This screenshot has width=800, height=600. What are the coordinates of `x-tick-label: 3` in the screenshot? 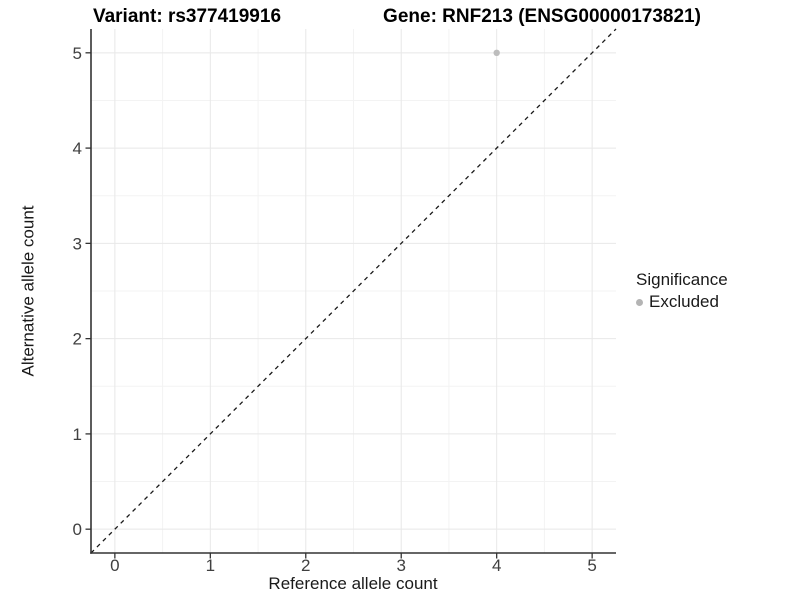 It's located at (400, 565).